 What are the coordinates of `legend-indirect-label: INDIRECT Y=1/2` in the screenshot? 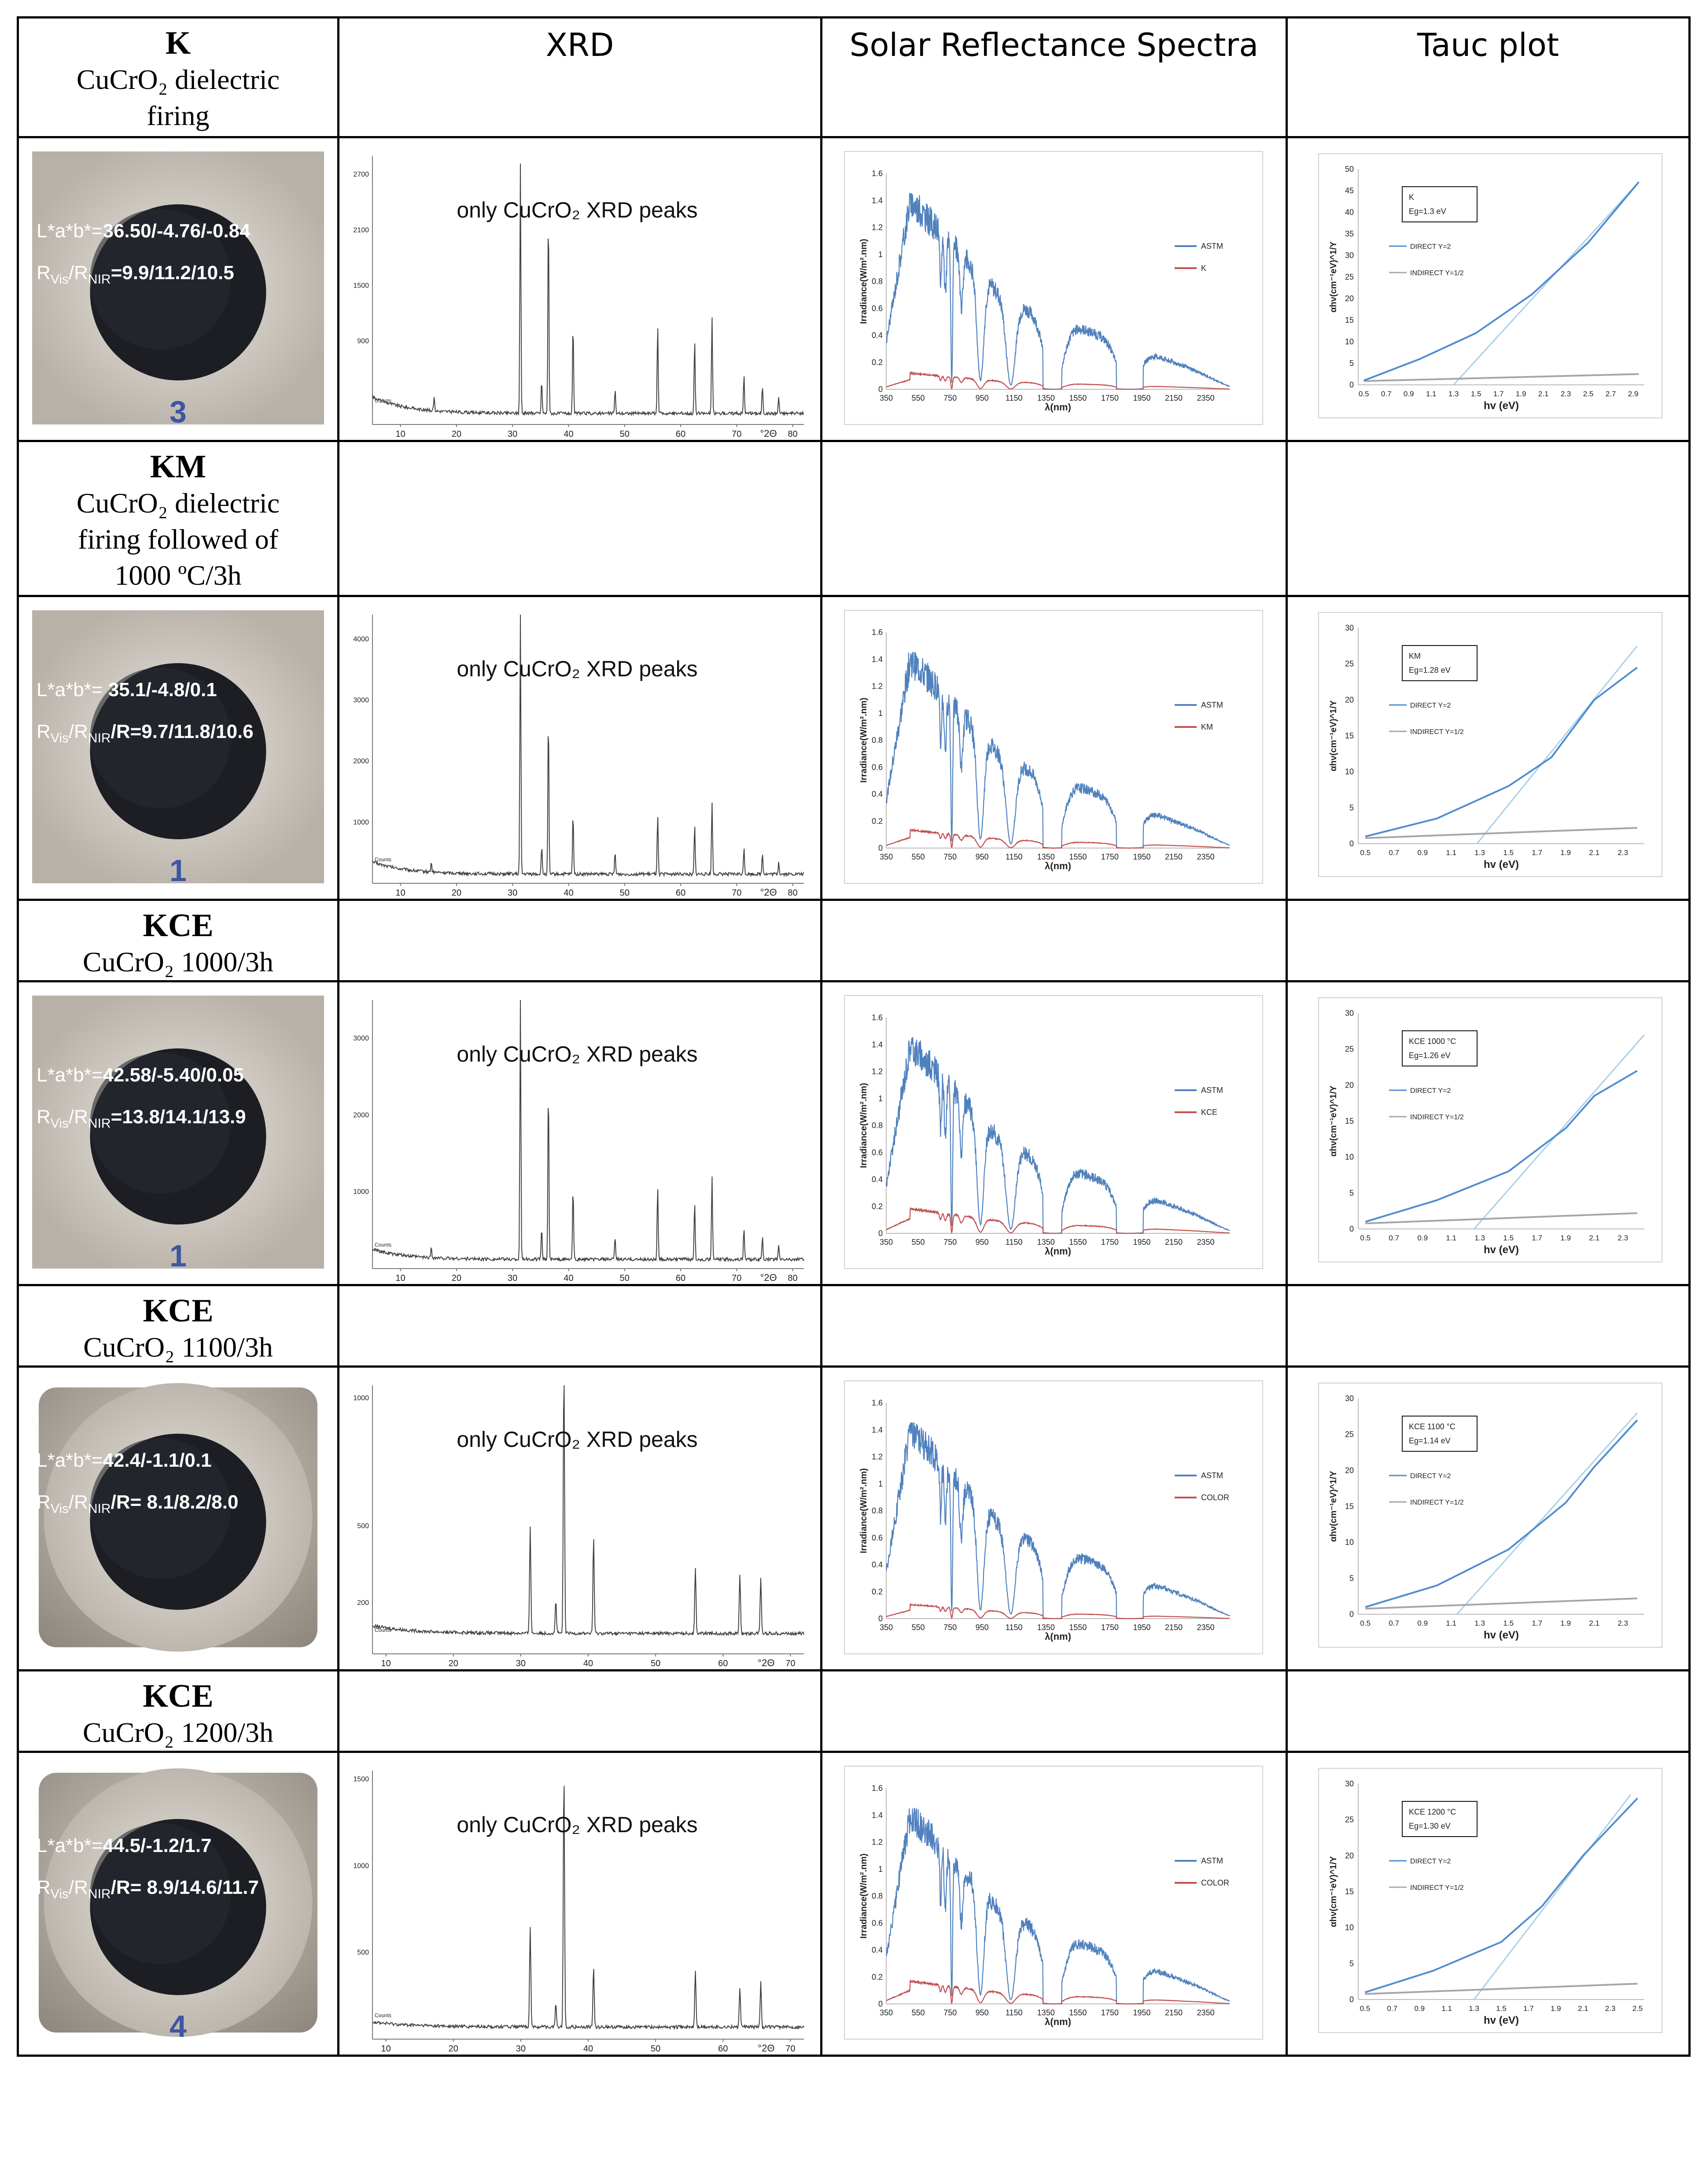 It's located at (1437, 732).